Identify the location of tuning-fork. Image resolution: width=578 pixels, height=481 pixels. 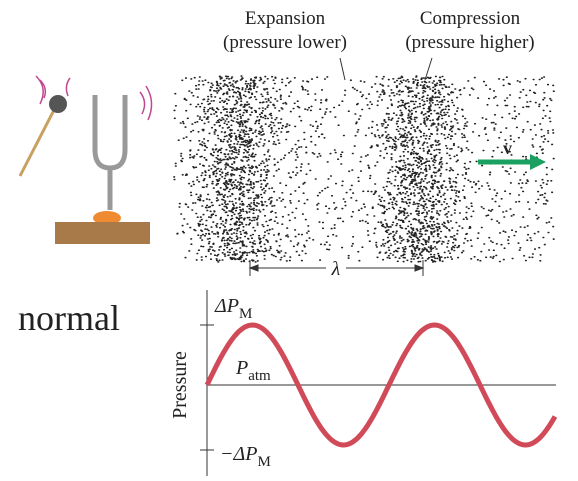
(85, 159).